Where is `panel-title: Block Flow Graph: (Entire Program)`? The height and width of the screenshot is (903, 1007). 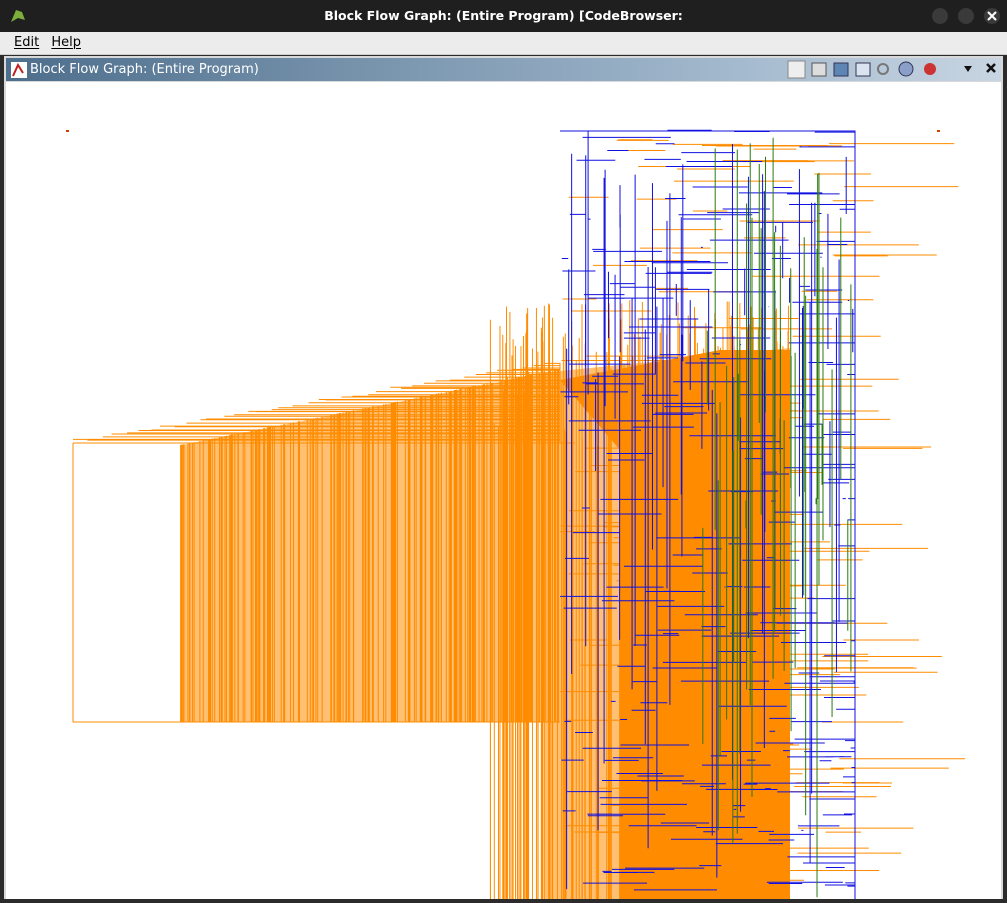 panel-title: Block Flow Graph: (Entire Program) is located at coordinates (144, 69).